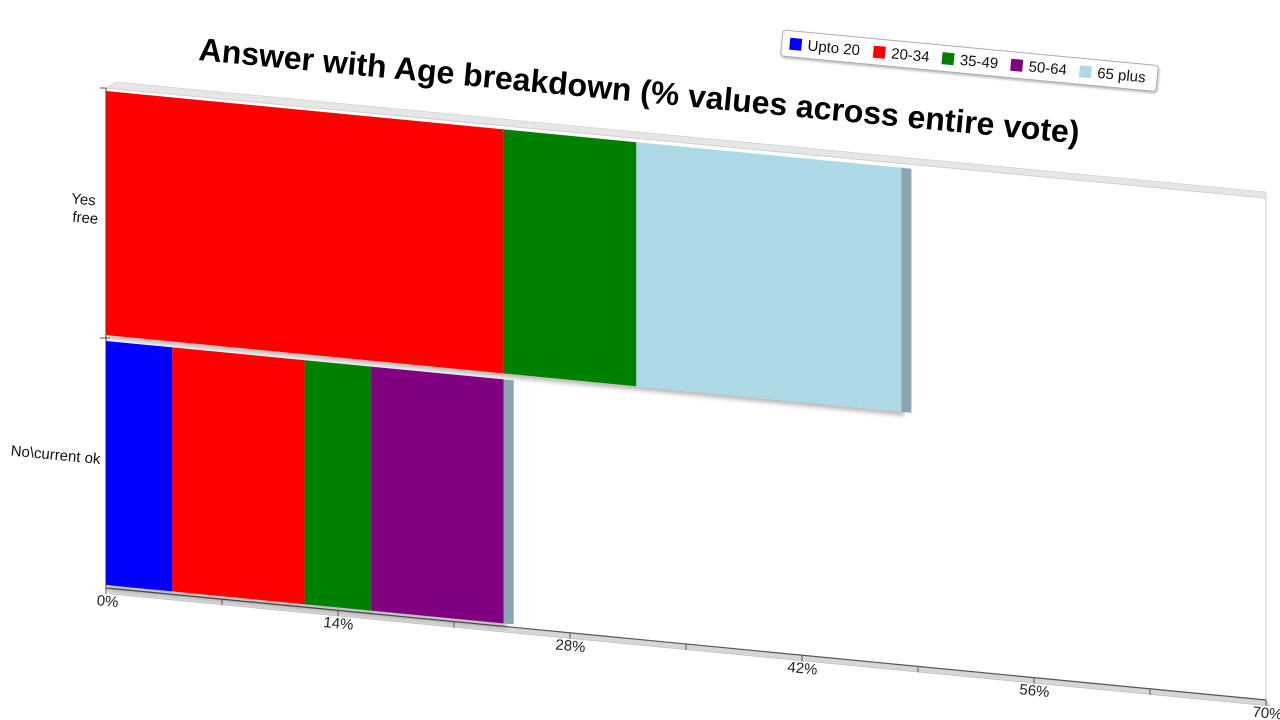 The image size is (1280, 720). What do you see at coordinates (910, 55) in the screenshot?
I see `legend-label-20-34: 20-34` at bounding box center [910, 55].